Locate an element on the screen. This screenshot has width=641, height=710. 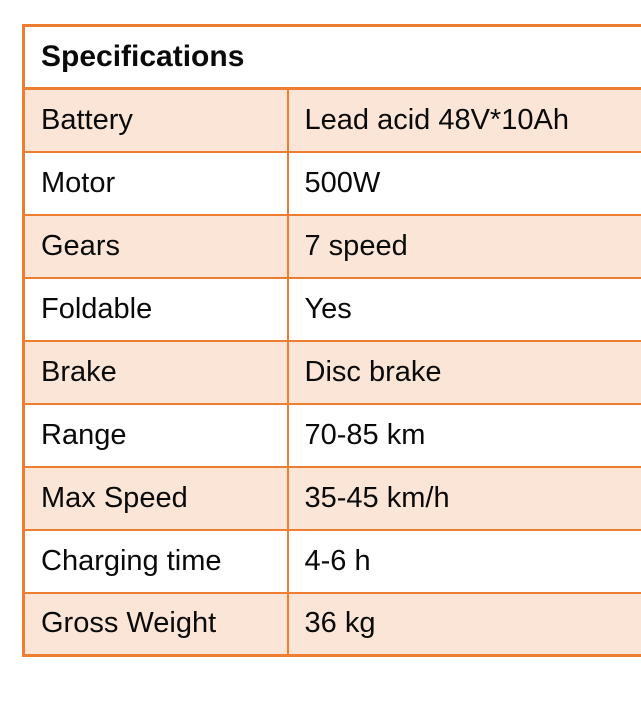
spec-value: 4-6 h is located at coordinates (463, 561).